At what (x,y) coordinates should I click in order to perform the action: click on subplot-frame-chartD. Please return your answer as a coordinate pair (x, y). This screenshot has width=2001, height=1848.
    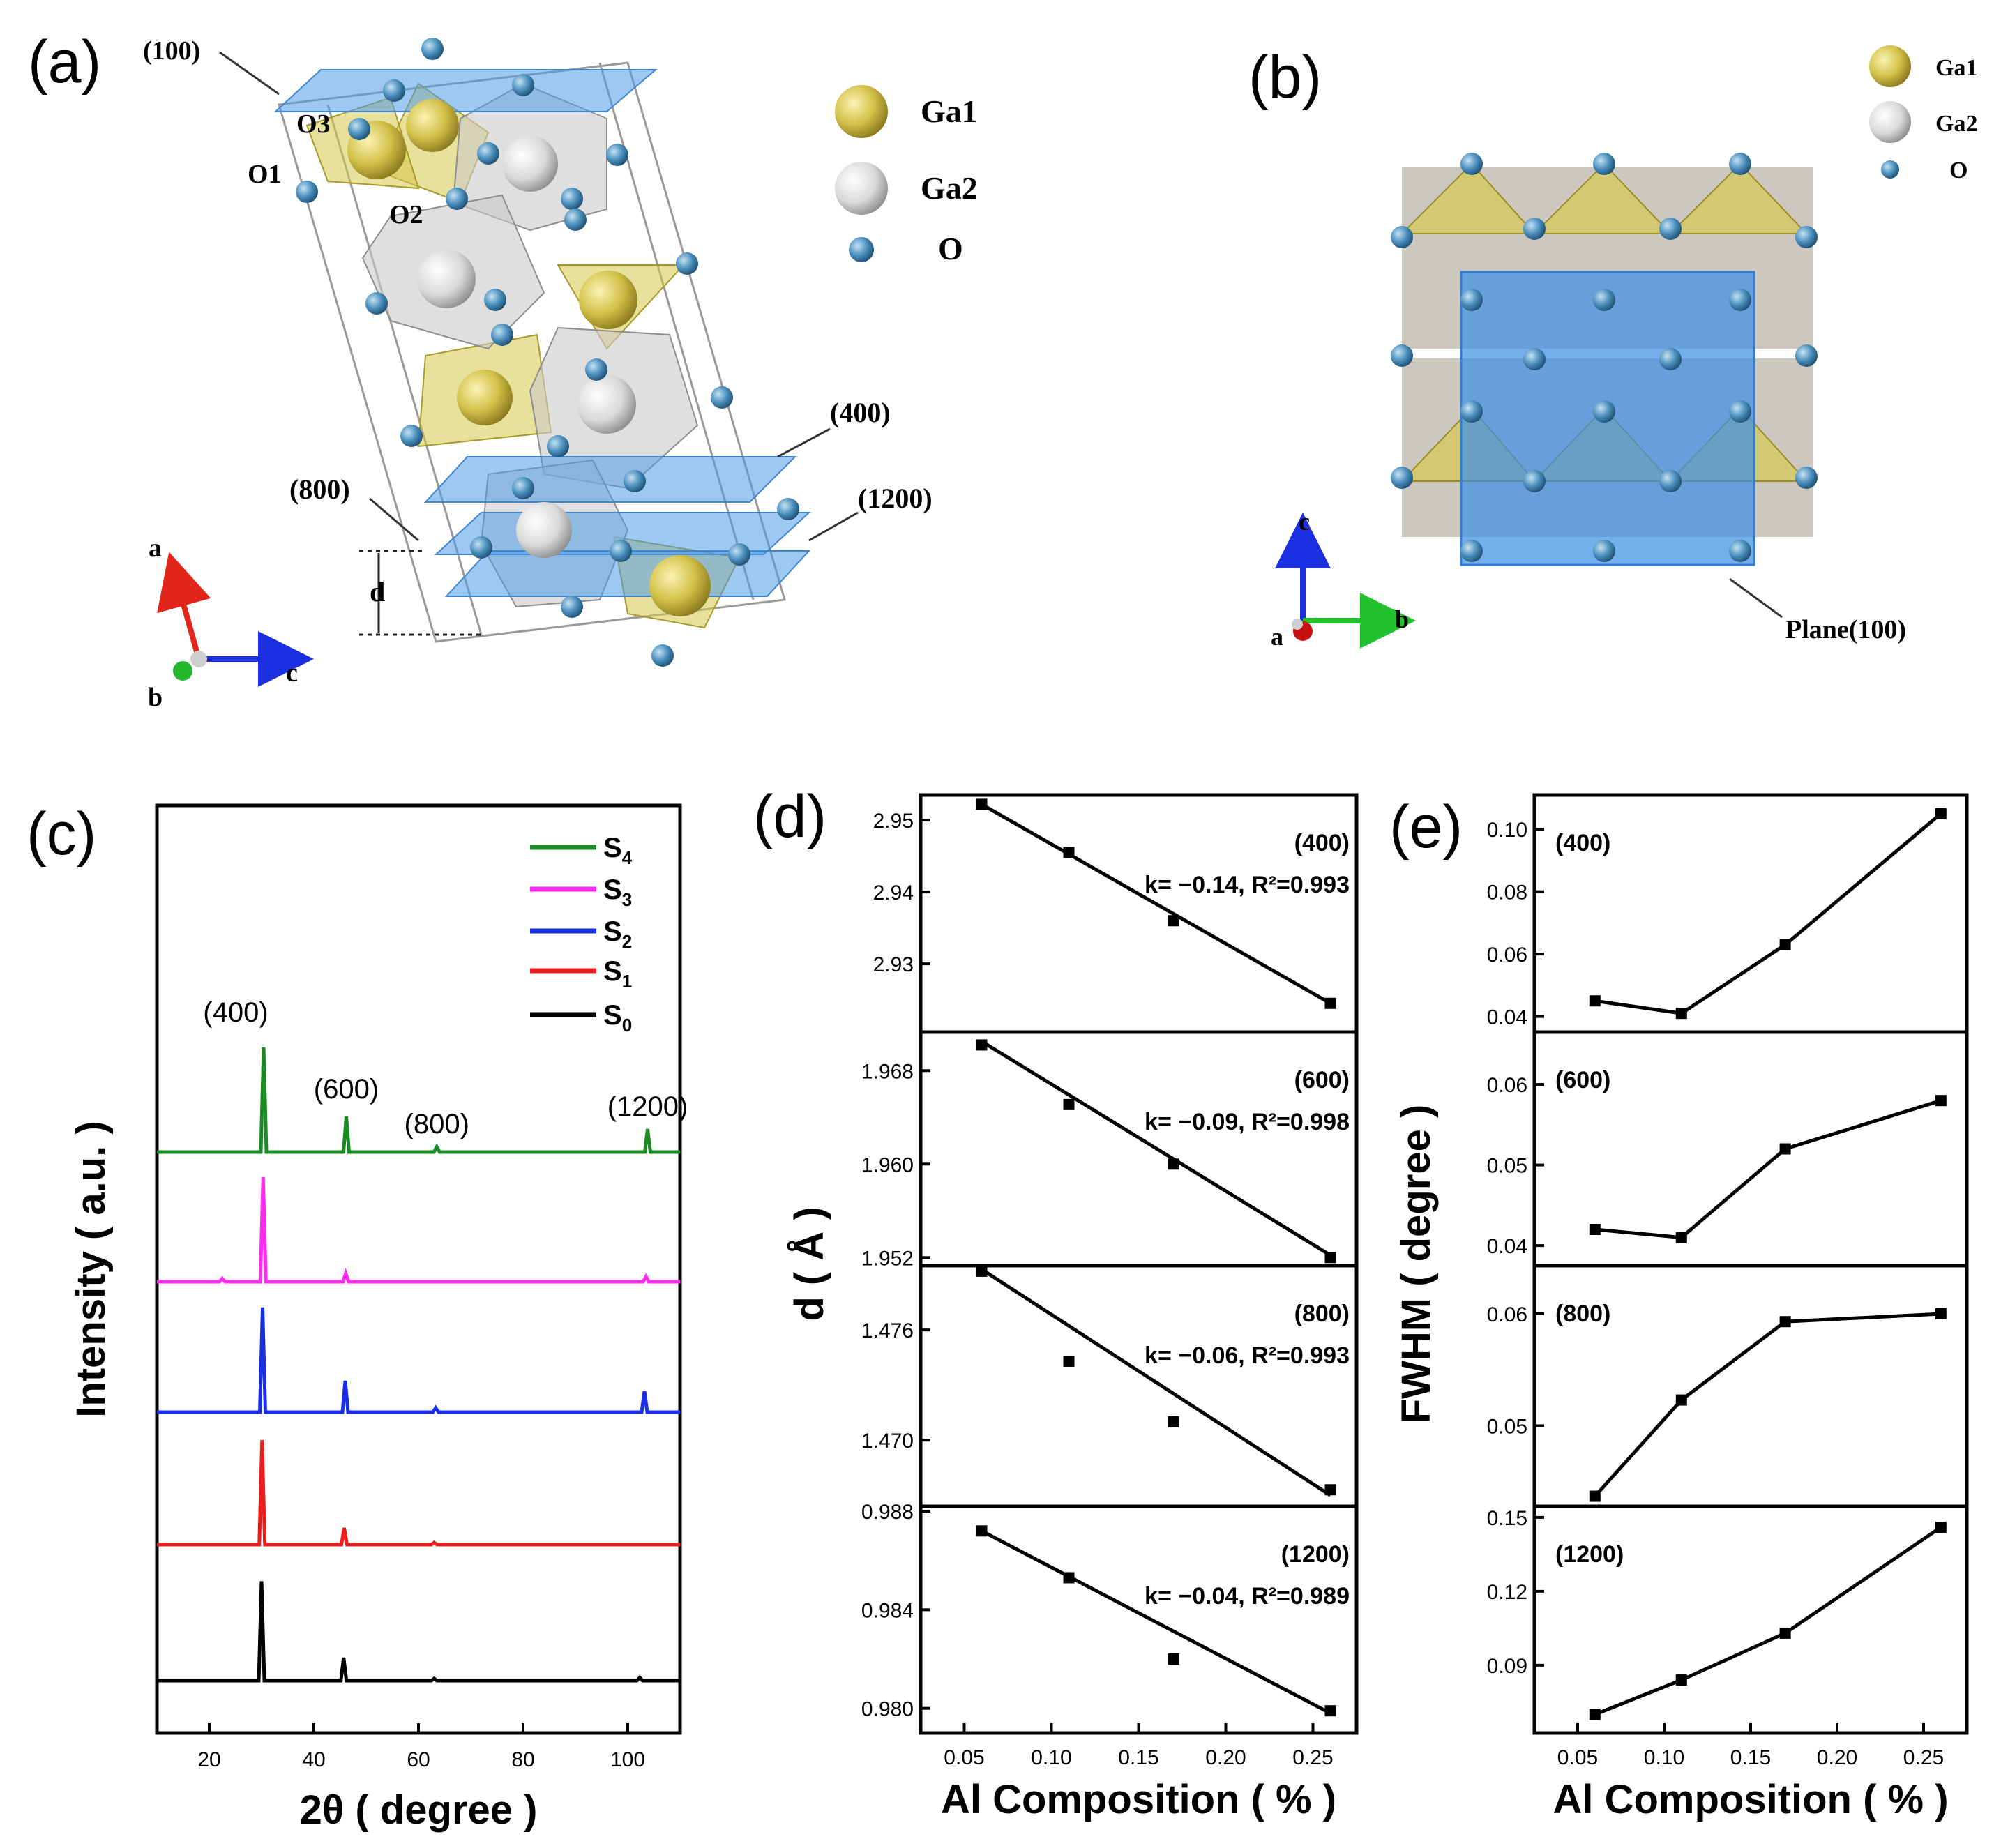
    Looking at the image, I should click on (1139, 1619).